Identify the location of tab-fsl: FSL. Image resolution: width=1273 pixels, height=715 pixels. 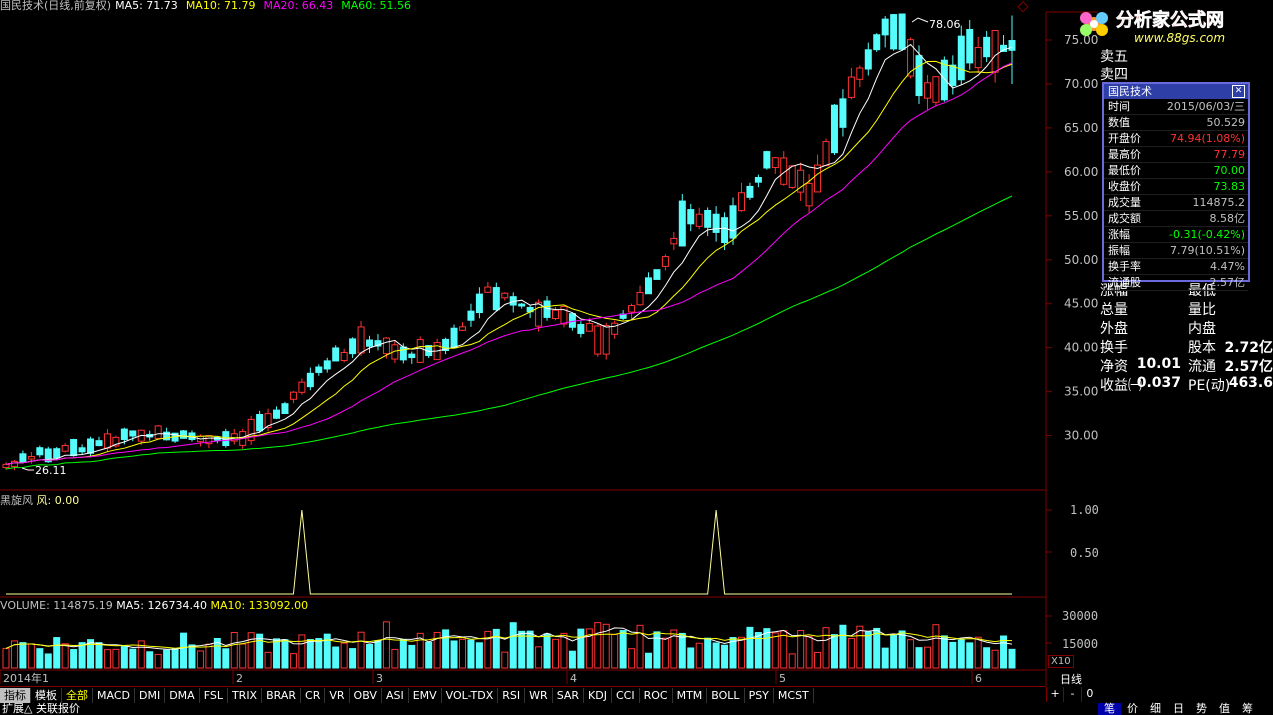
(214, 695).